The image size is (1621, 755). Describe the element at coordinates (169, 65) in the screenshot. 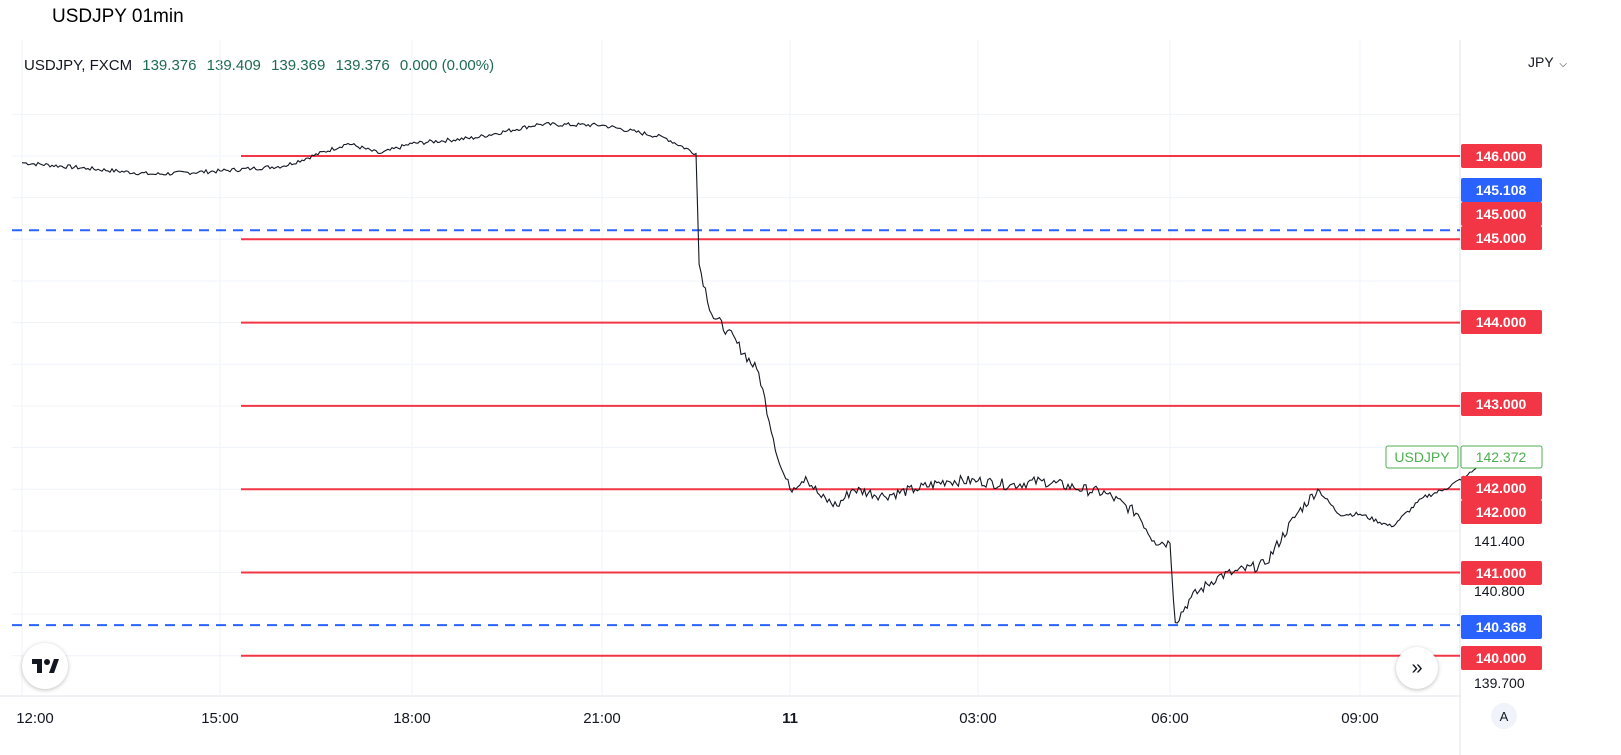

I see `legend-open: 139.376` at that location.